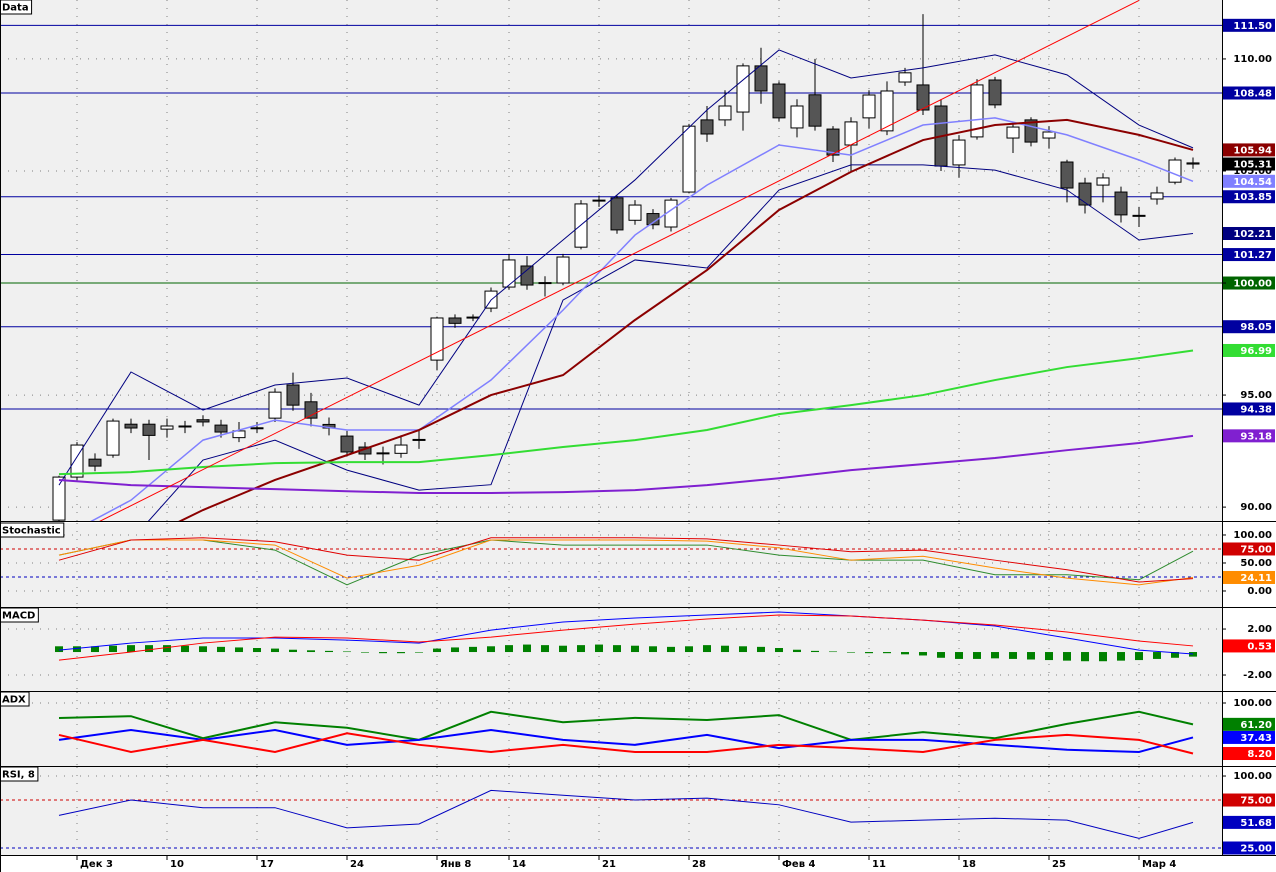 The image size is (1276, 872). I want to click on value-label: 100.00, so click(1252, 284).